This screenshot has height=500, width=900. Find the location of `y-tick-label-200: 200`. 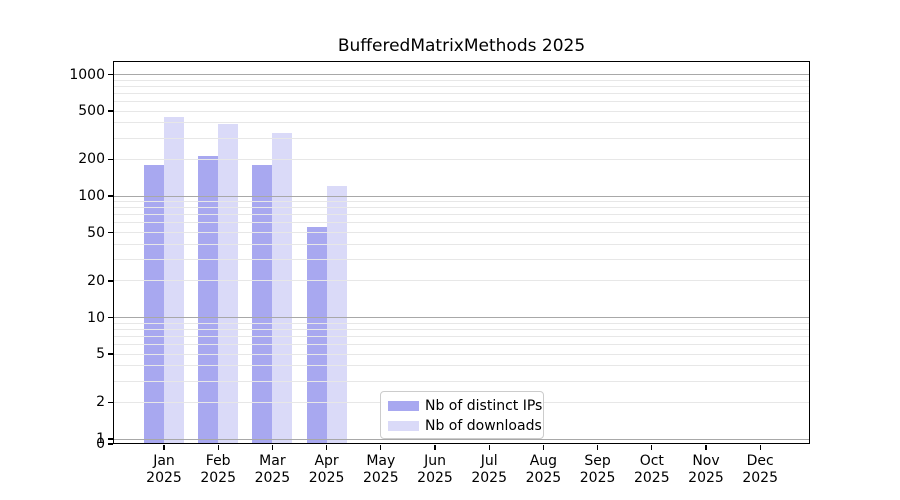

y-tick-label-200: 200 is located at coordinates (91, 159).